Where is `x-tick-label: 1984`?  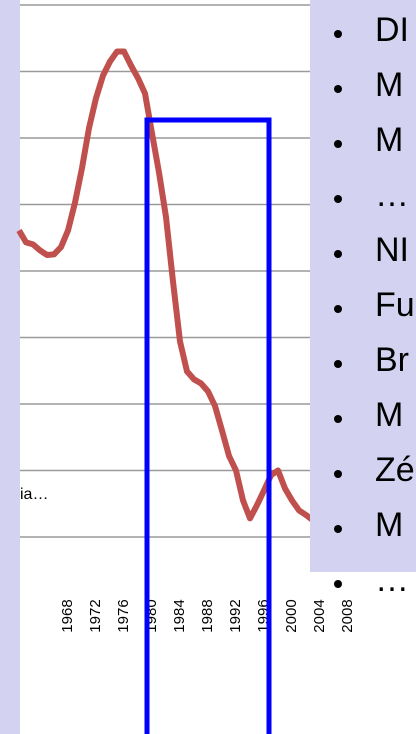
x-tick-label: 1984 is located at coordinates (179, 615).